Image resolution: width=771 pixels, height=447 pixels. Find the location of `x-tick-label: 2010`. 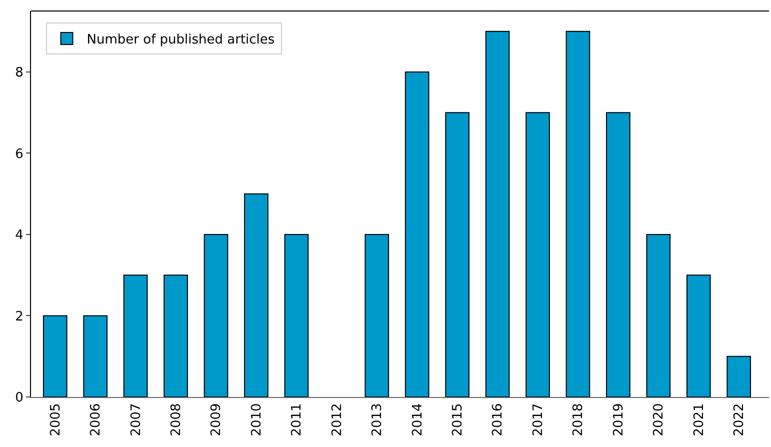

x-tick-label: 2010 is located at coordinates (256, 419).